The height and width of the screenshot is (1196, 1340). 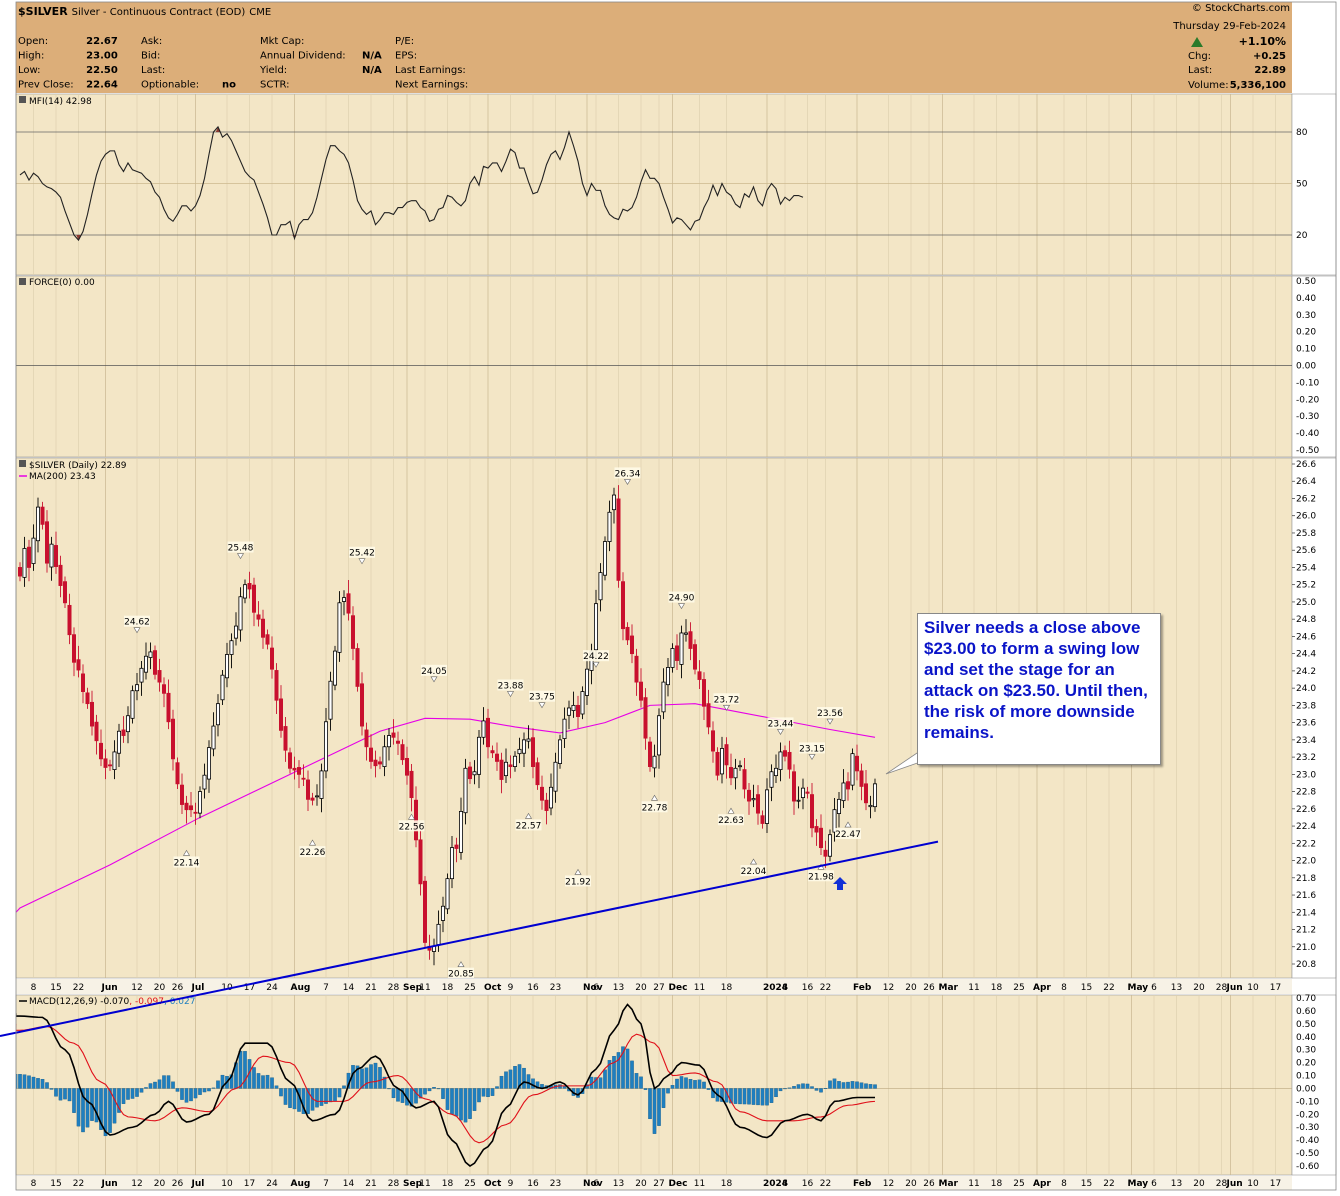 I want to click on price-tick-label: 24.4, so click(x=1306, y=655).